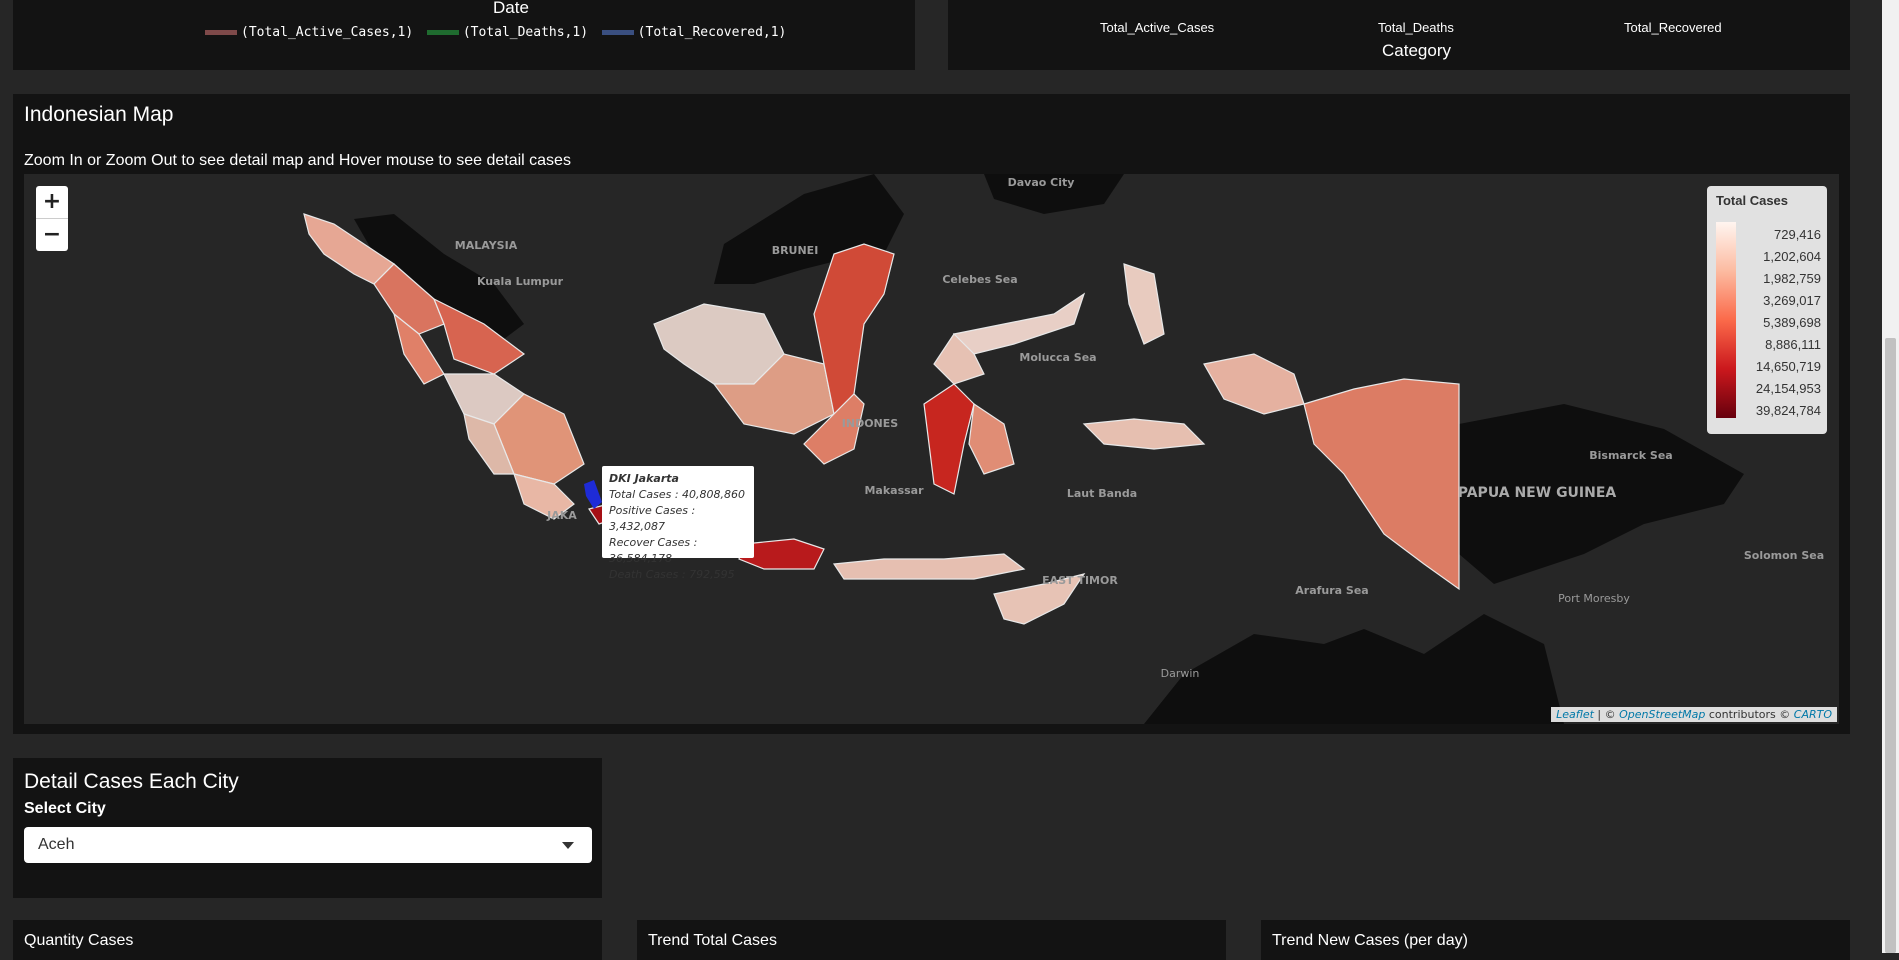 This screenshot has height=960, width=1899. What do you see at coordinates (307, 940) in the screenshot?
I see `quantity-cases-panel: Quantity Cases` at bounding box center [307, 940].